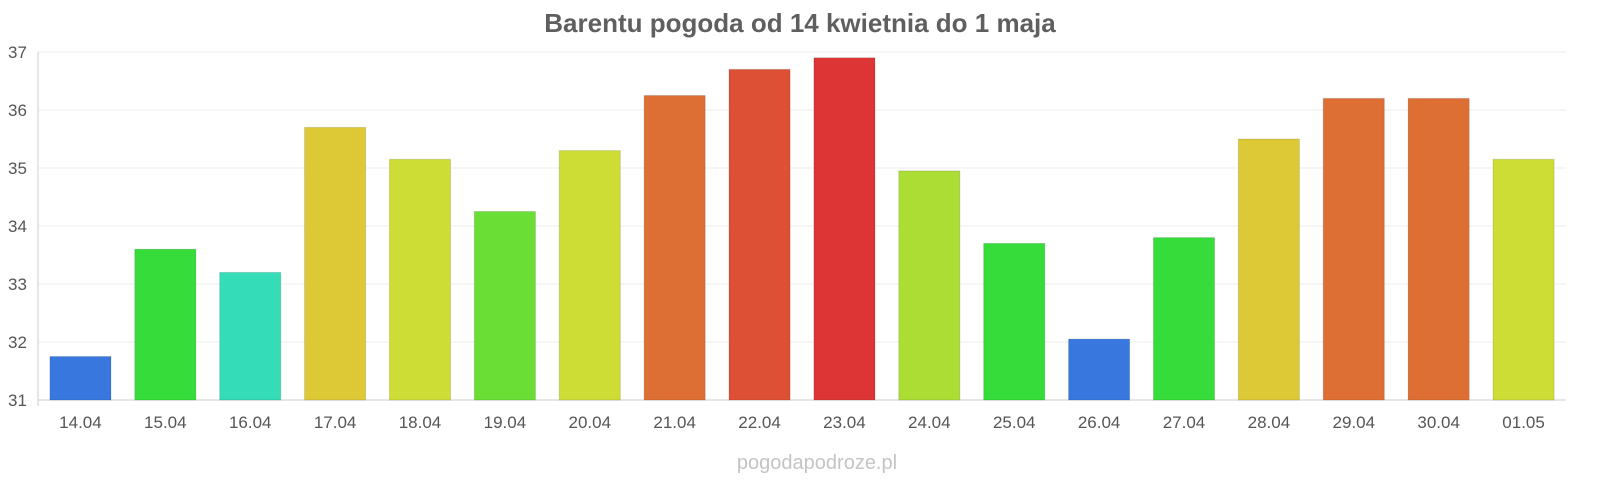  I want to click on y-tick-label: 36, so click(17, 110).